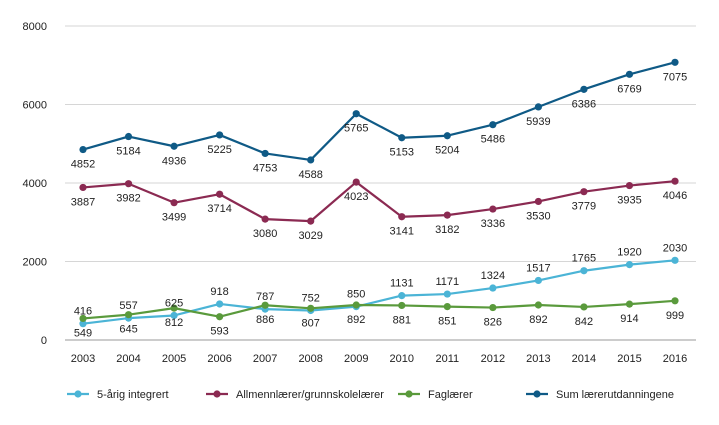 The width and height of the screenshot is (719, 425). What do you see at coordinates (35, 27) in the screenshot?
I see `y-tick-label: 8000` at bounding box center [35, 27].